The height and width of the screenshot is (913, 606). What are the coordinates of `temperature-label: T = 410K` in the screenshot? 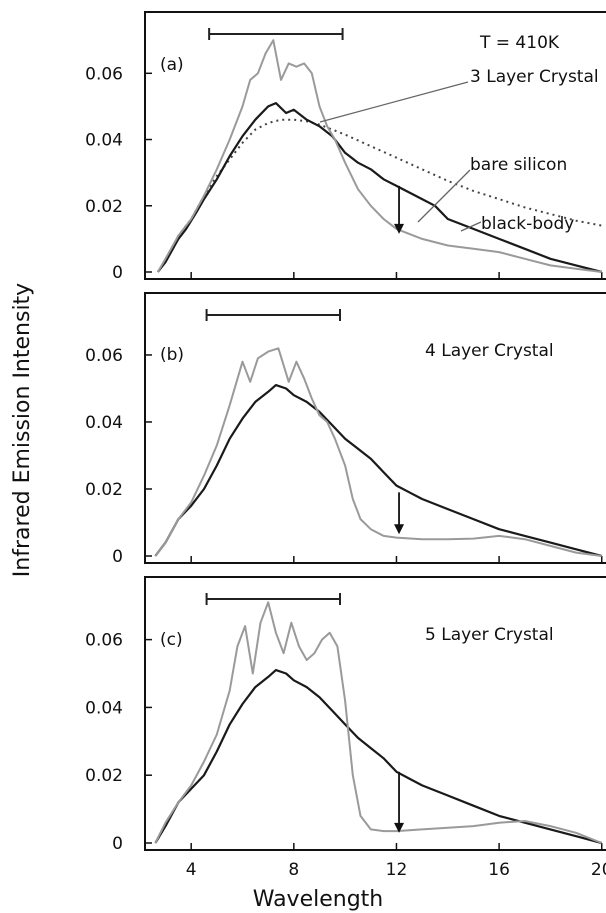 It's located at (519, 43).